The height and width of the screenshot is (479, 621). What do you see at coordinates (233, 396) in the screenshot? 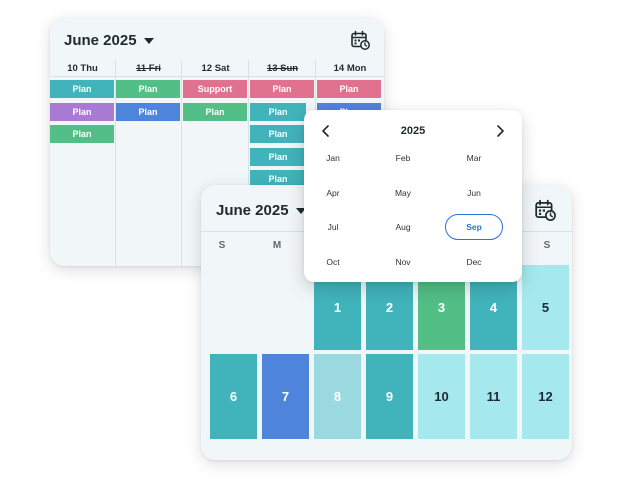
I see `day-cell: 6` at bounding box center [233, 396].